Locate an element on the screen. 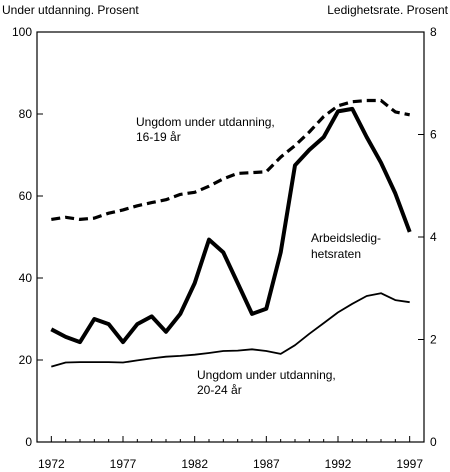 This screenshot has width=450, height=472. y-right-tick-label: 6 is located at coordinates (433, 135).